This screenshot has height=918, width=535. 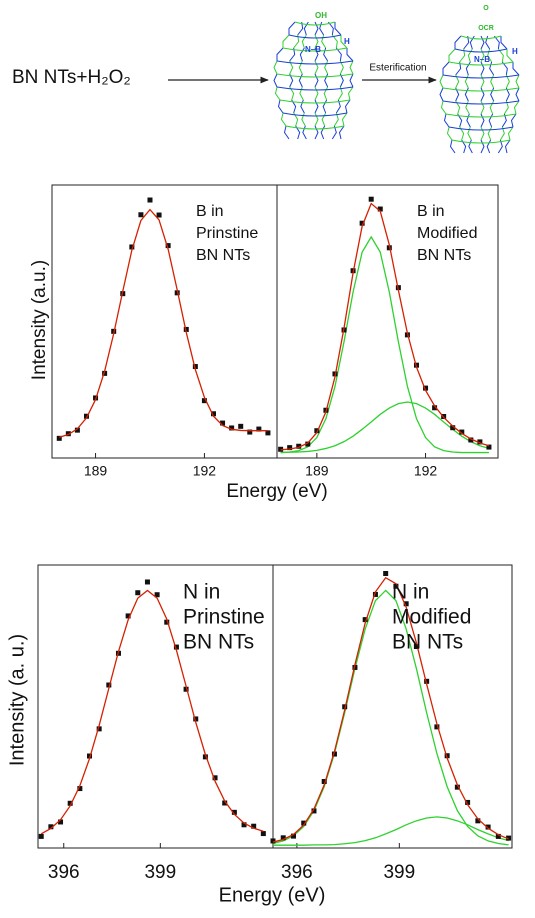 I want to click on x-tick-label: 192, so click(x=205, y=471).